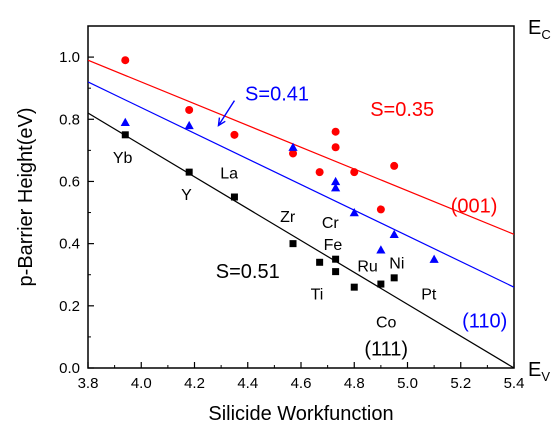  I want to click on x-tick-label: 3.8, so click(88, 383).